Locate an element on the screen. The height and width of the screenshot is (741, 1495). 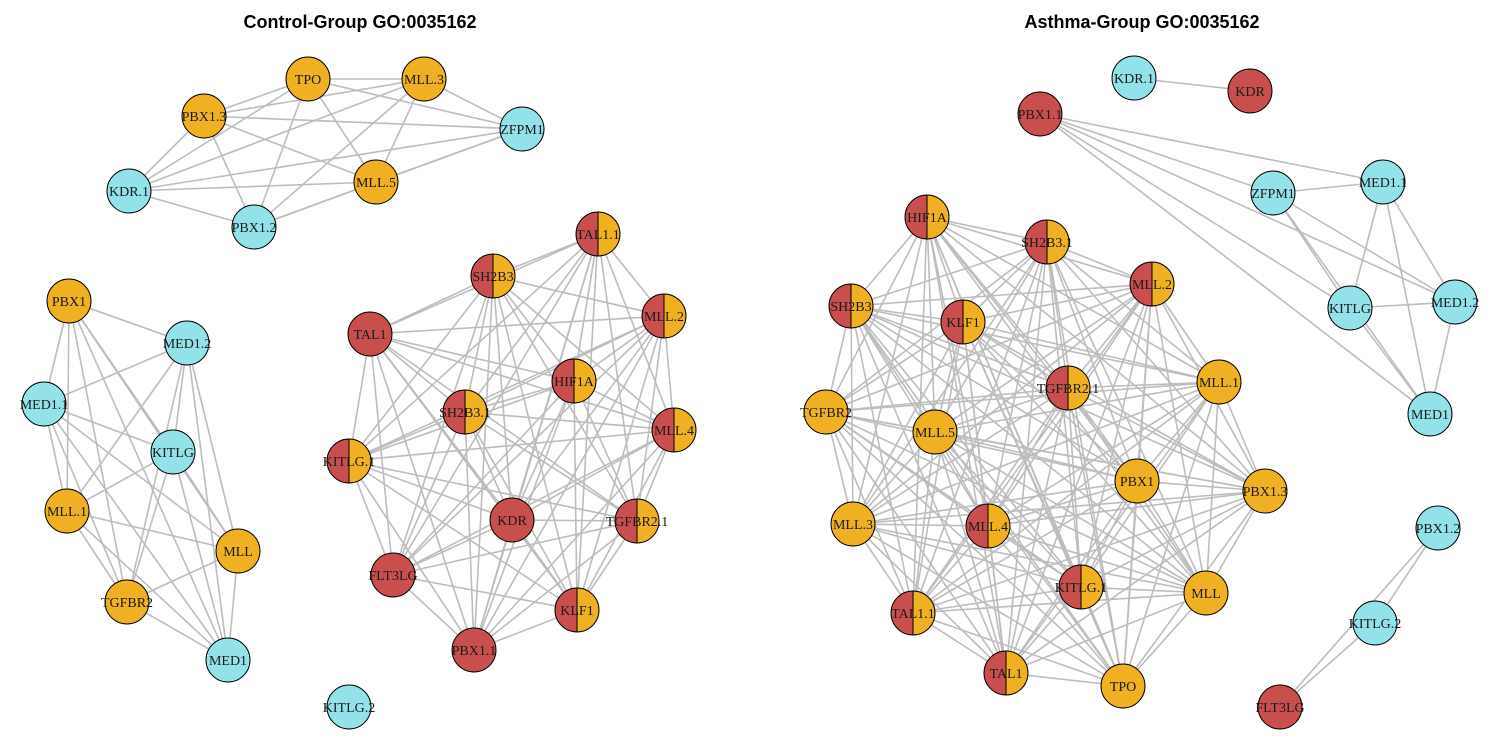
asthma-node-med1: MED1 is located at coordinates (1430, 414).